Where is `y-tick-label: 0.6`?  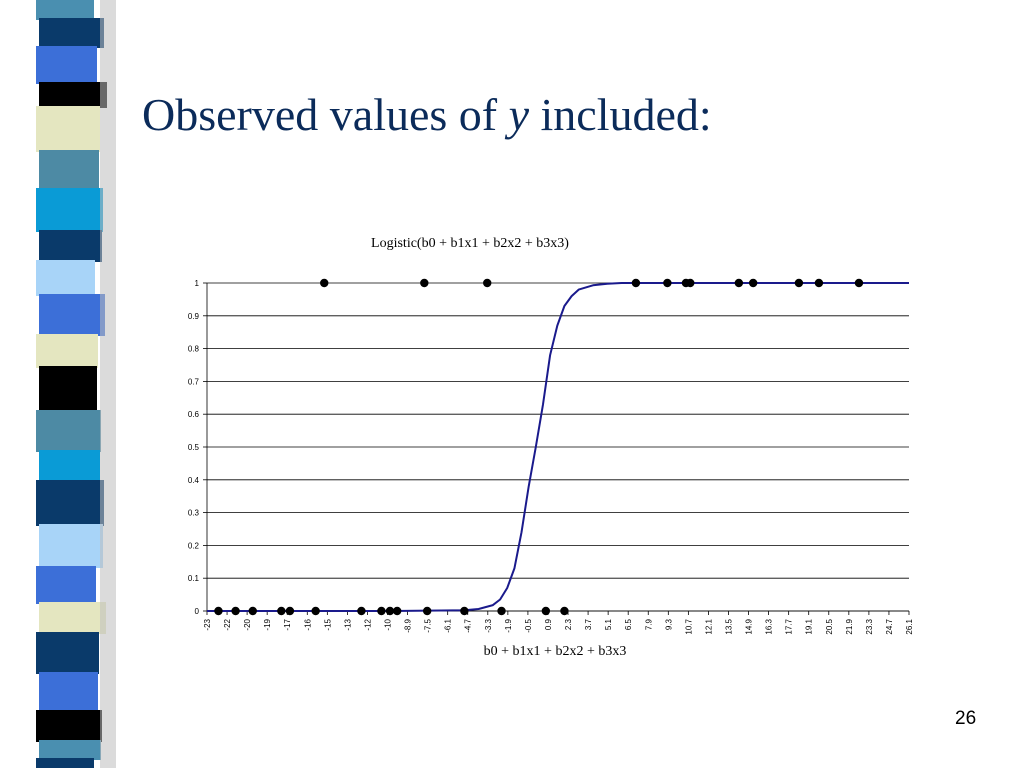 y-tick-label: 0.6 is located at coordinates (194, 414).